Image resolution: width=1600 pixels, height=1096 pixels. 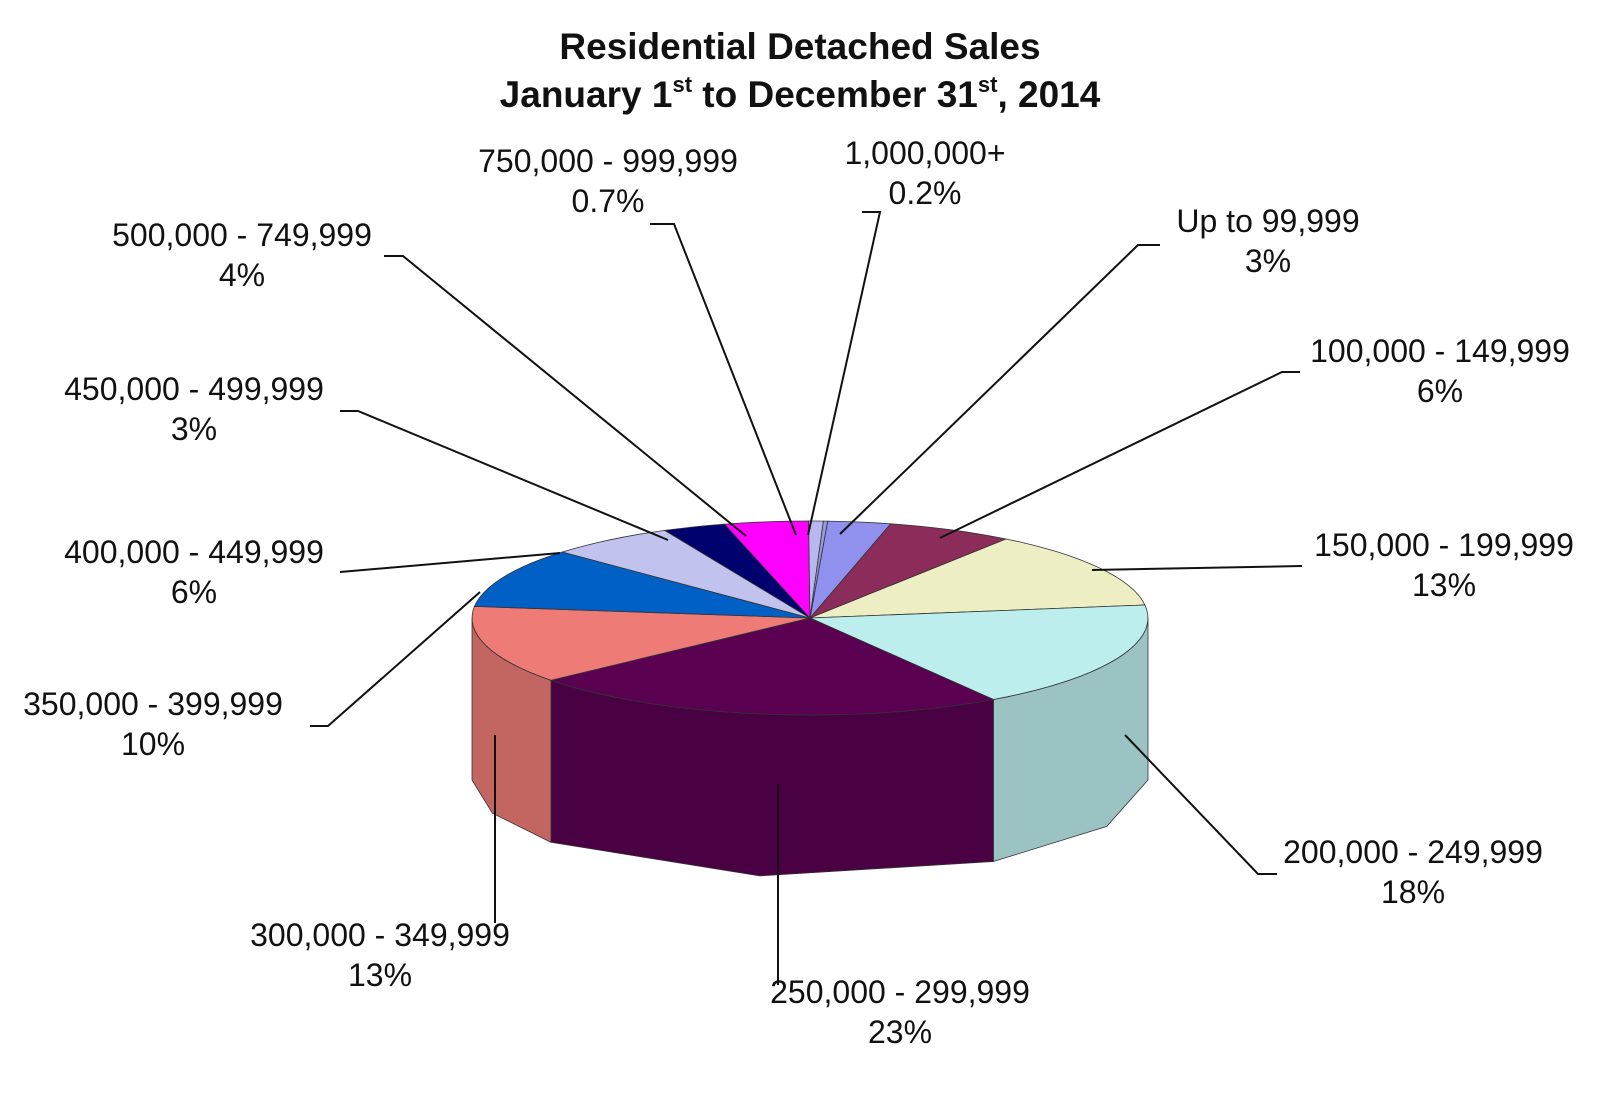 What do you see at coordinates (1440, 351) in the screenshot?
I see `slice-label-1: 100,000 - 149,999` at bounding box center [1440, 351].